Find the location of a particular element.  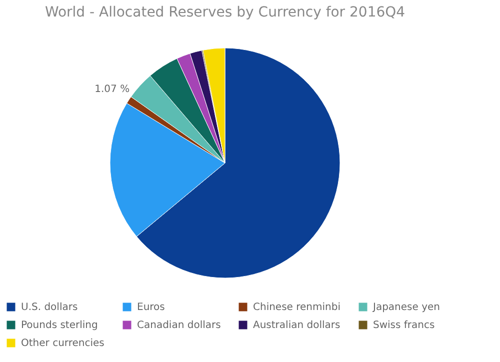

legend-label: Australian dollars is located at coordinates (296, 325).